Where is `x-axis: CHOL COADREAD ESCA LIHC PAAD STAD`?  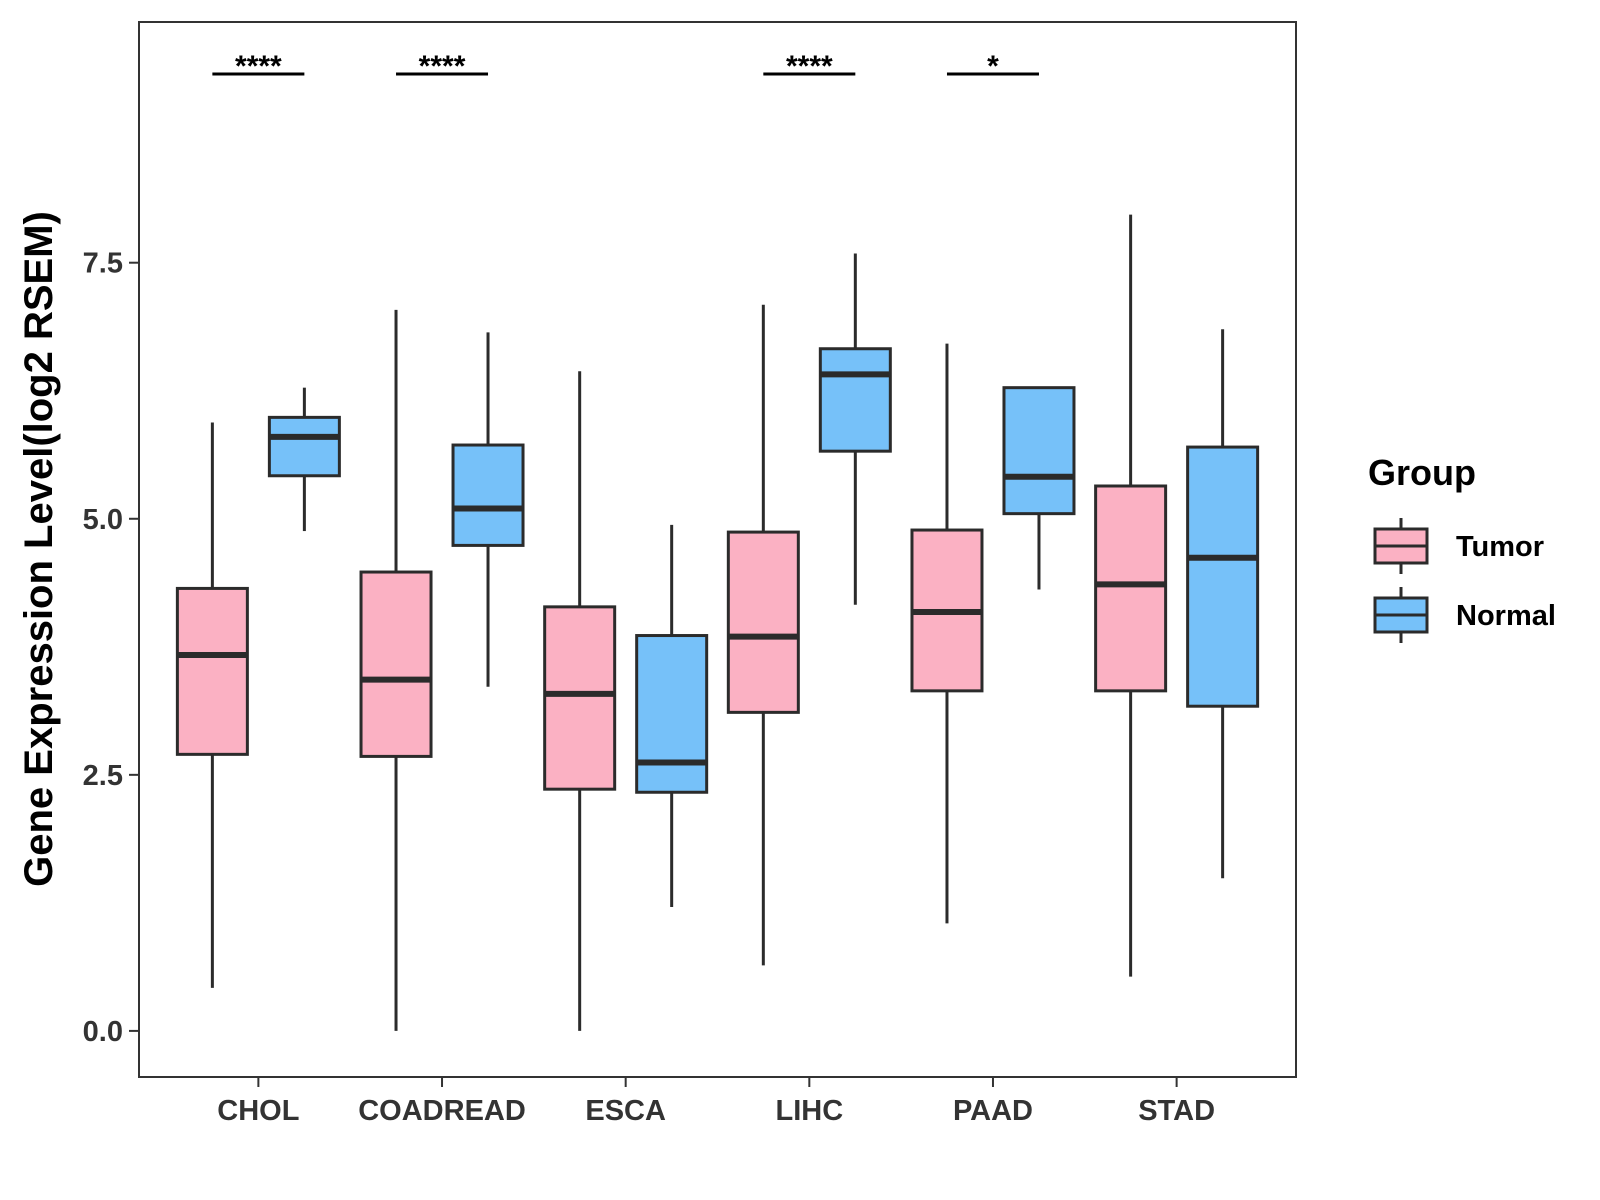
x-axis: CHOL COADREAD ESCA LIHC PAAD STAD is located at coordinates (716, 1102).